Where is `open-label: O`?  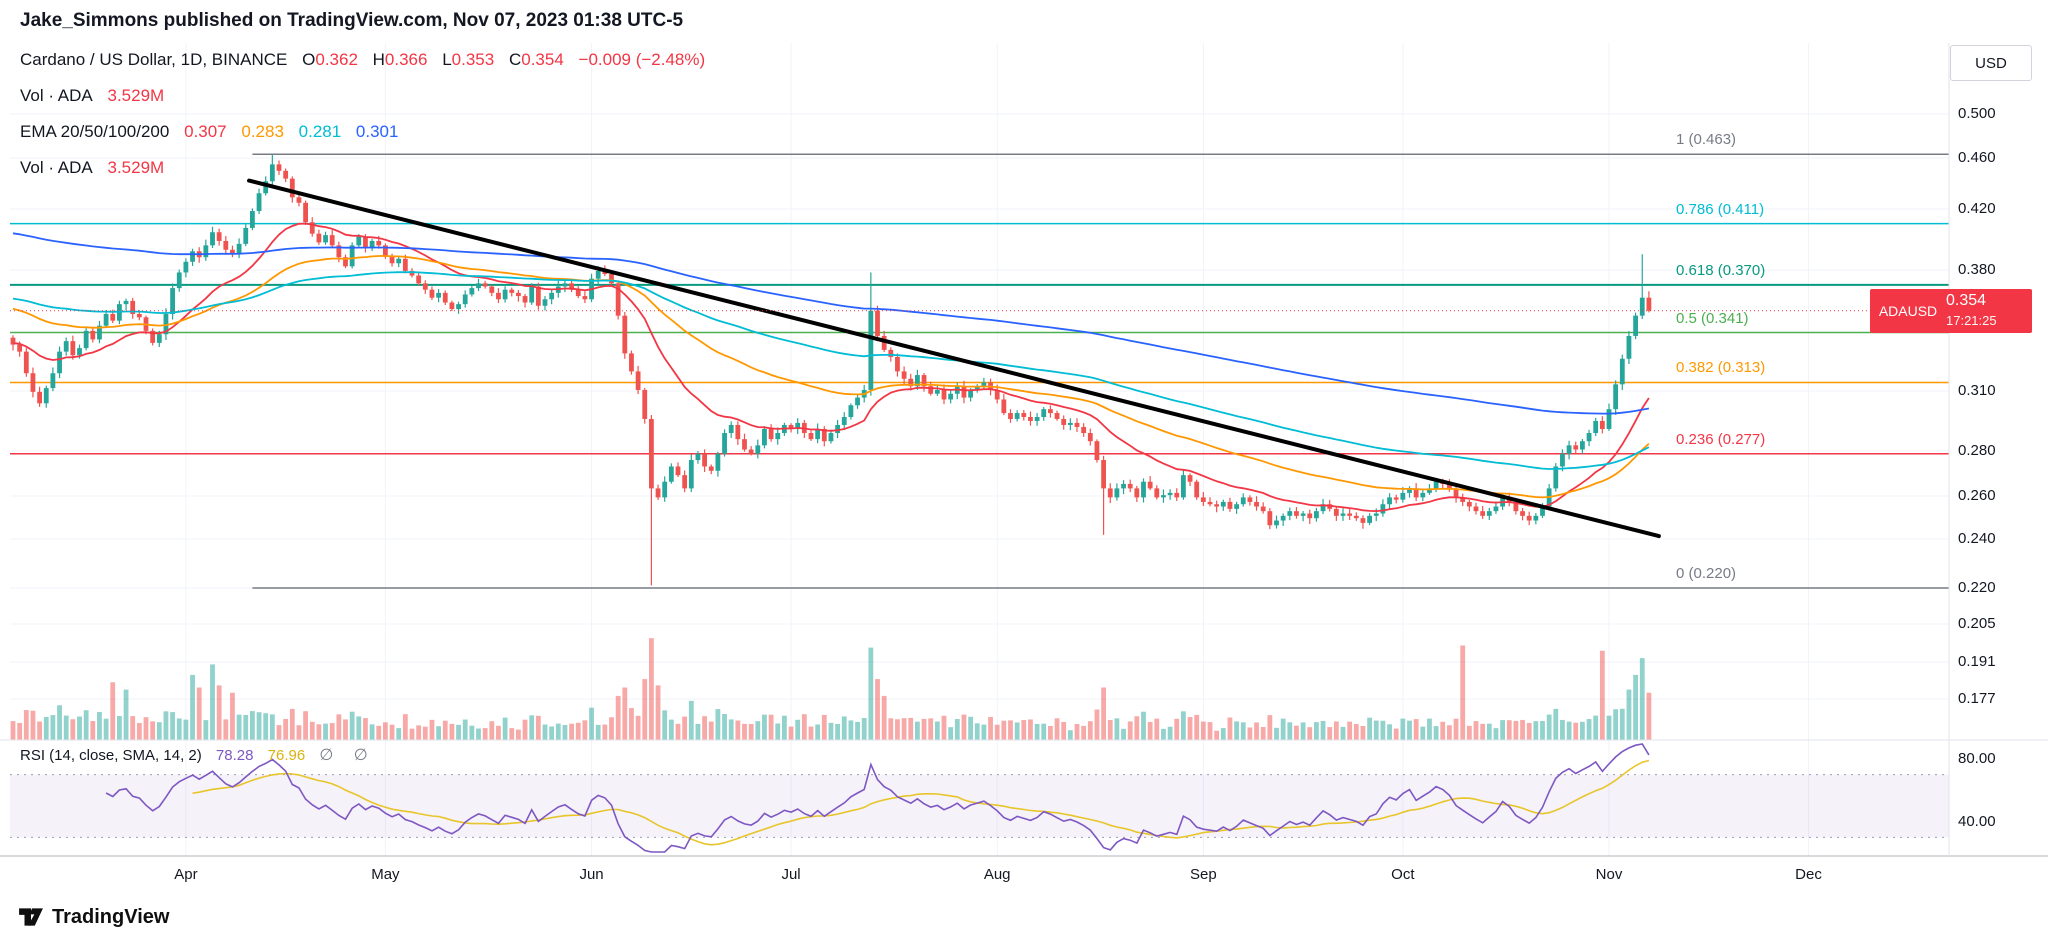 open-label: O is located at coordinates (309, 59).